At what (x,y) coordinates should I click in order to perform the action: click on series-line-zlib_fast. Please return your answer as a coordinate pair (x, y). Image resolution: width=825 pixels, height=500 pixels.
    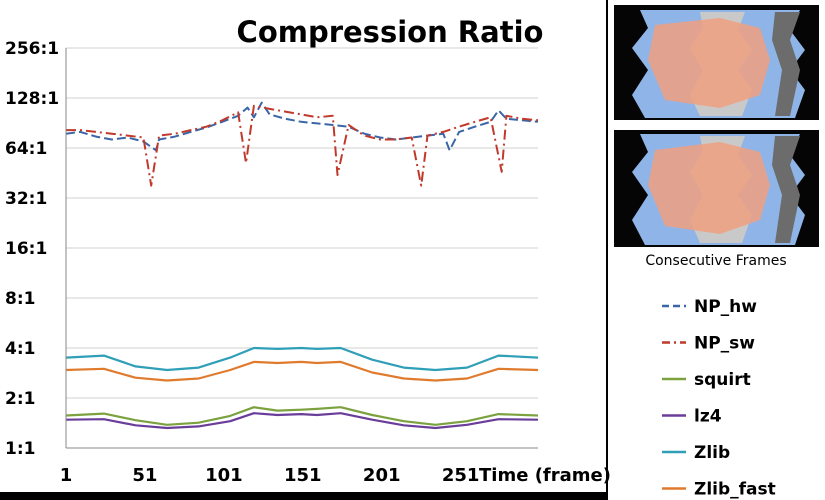
    Looking at the image, I should click on (302, 371).